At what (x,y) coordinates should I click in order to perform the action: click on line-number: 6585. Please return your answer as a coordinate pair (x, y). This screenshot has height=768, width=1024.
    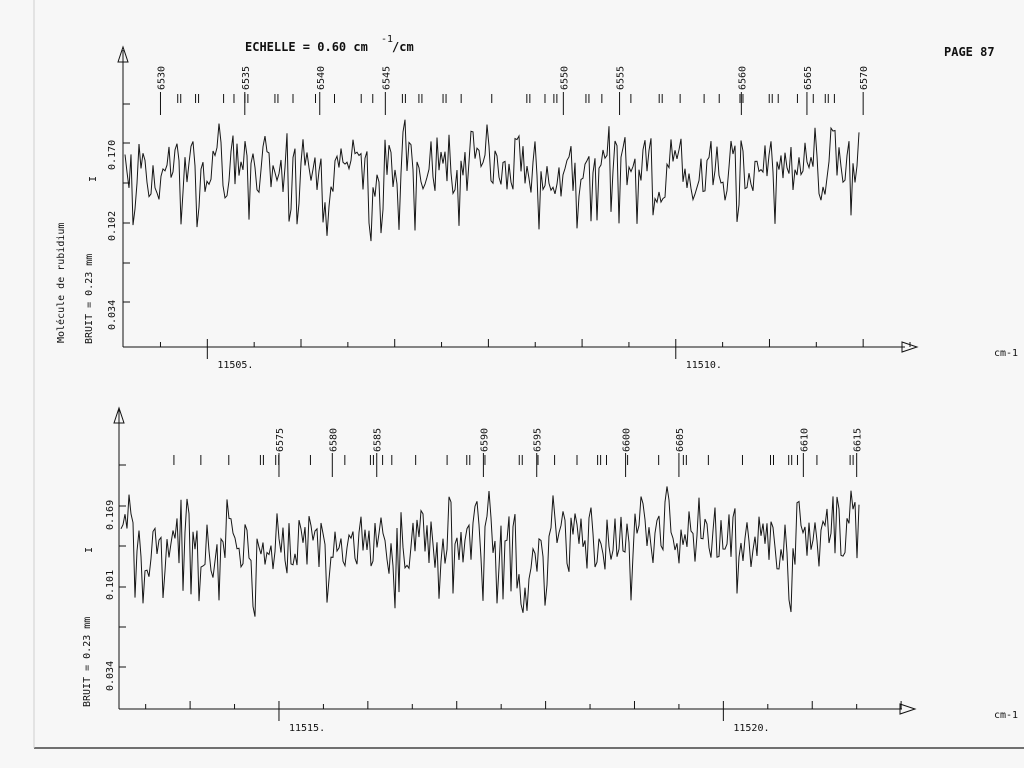
    Looking at the image, I should click on (378, 440).